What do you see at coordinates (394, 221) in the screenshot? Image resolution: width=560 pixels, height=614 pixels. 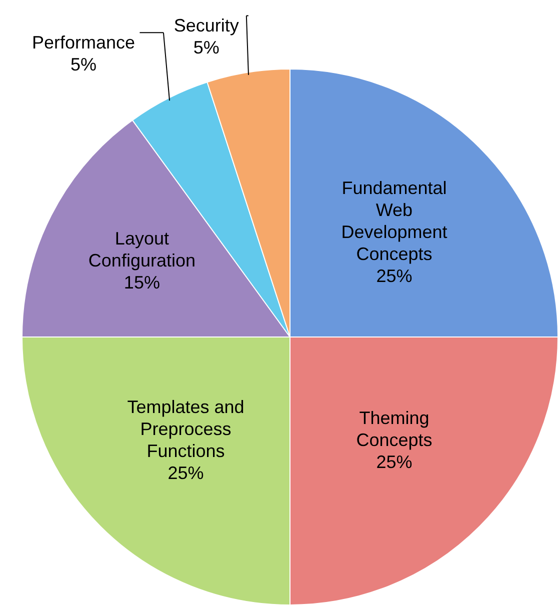 I see `slice-label: Fundamental Web Development Concepts` at bounding box center [394, 221].